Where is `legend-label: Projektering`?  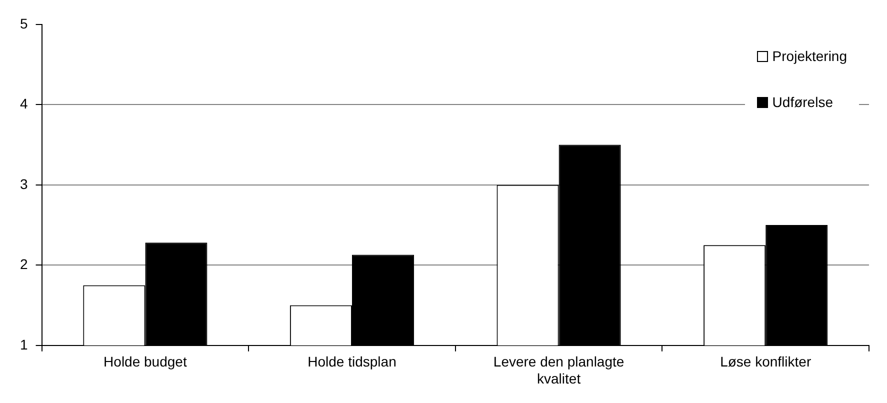 legend-label: Projektering is located at coordinates (809, 56).